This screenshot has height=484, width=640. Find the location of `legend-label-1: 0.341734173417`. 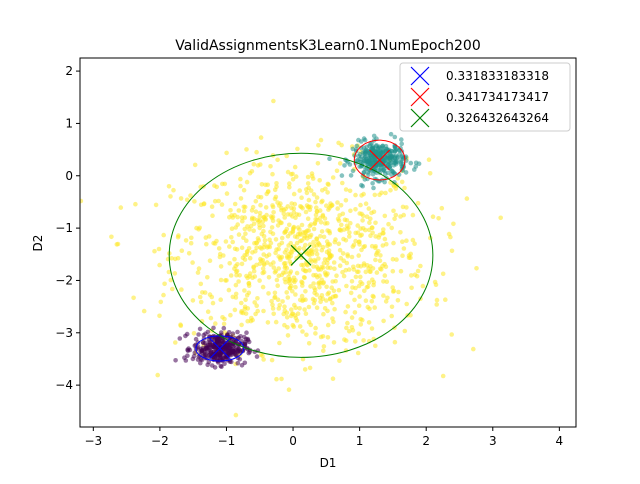

legend-label-1: 0.341734173417 is located at coordinates (497, 97).